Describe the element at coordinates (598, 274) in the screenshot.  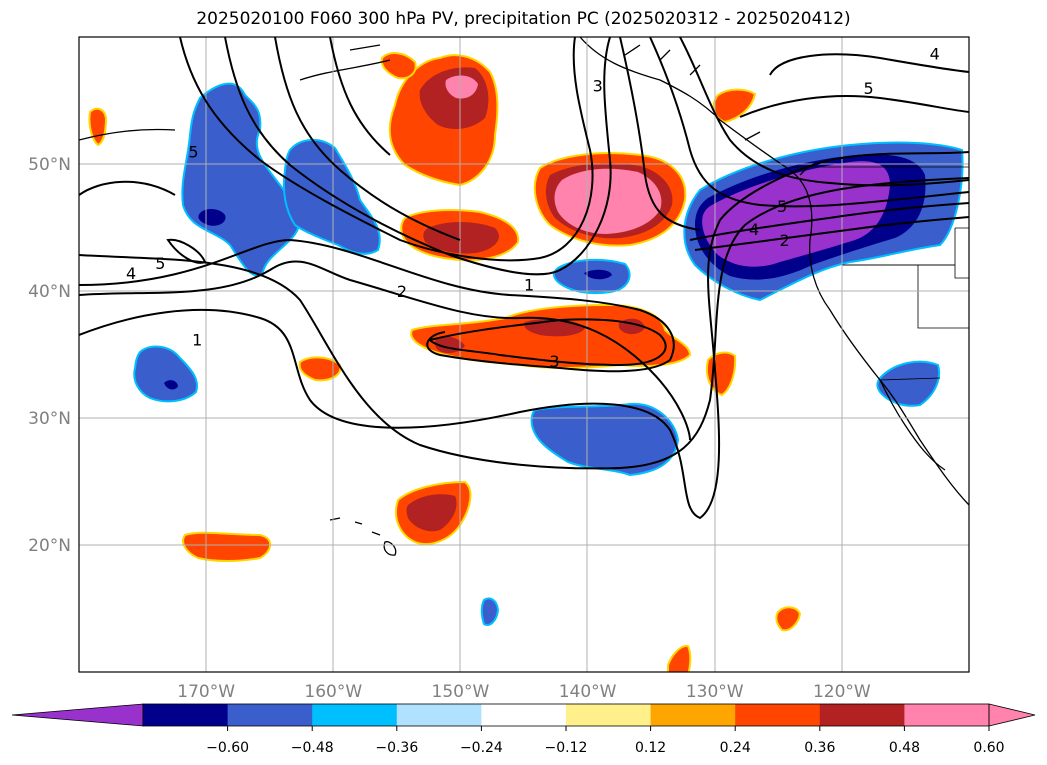
I see `negative-region-mid-core` at that location.